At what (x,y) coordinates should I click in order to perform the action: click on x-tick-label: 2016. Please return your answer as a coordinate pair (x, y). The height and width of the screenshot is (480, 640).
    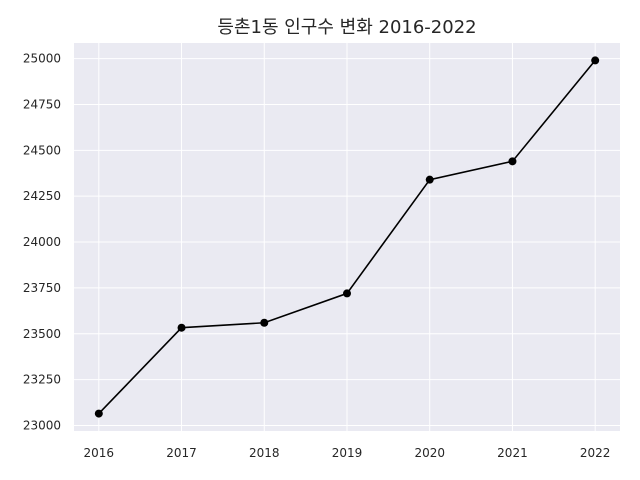
    Looking at the image, I should click on (99, 453).